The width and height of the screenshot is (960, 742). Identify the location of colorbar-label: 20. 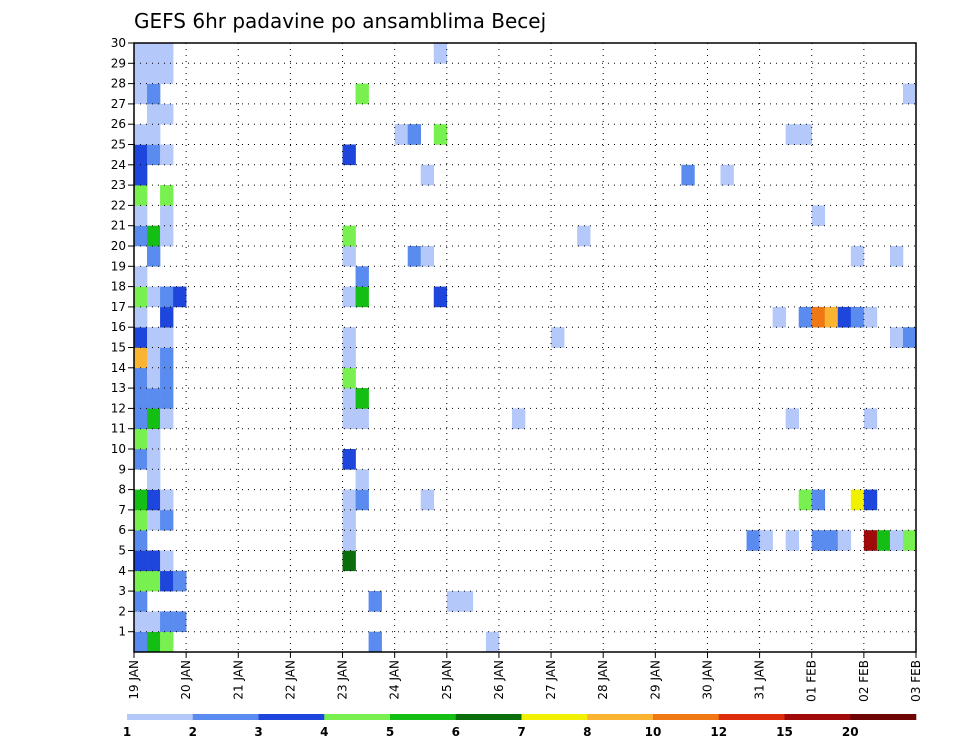
(850, 732).